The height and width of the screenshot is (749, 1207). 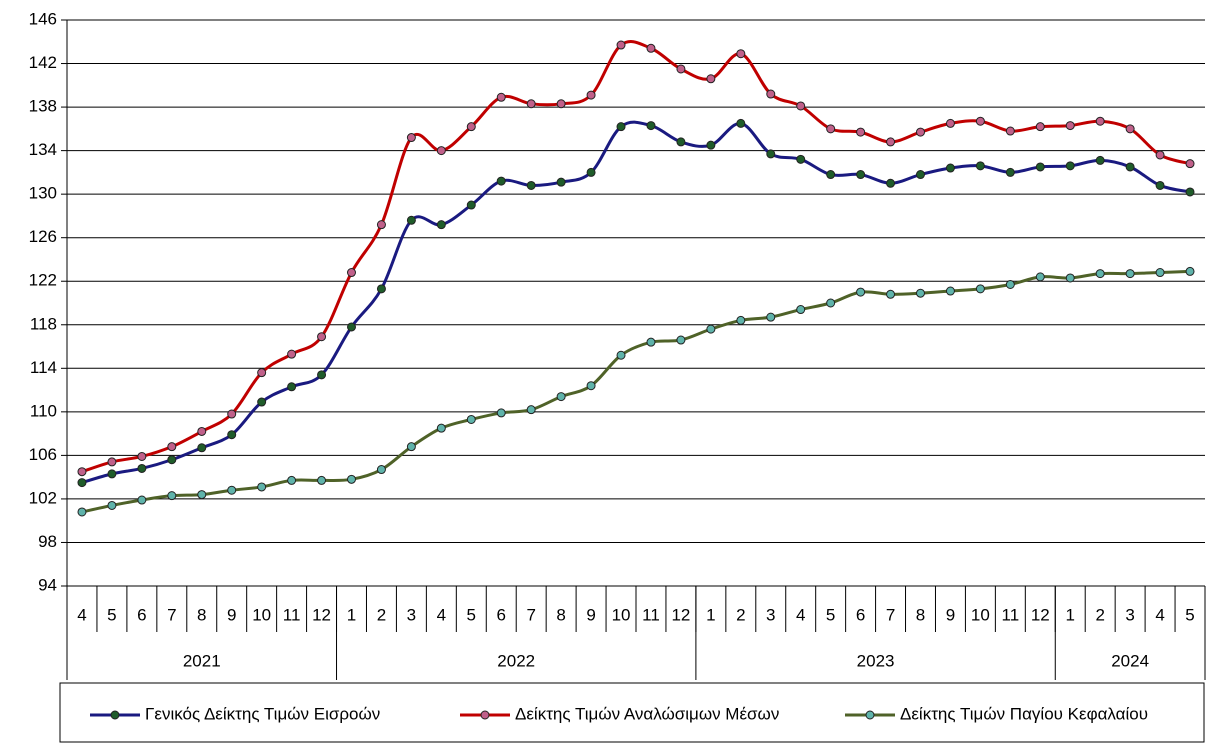 I want to click on legend-label: Γενικός Δείκτης Τιμών Εισροών, so click(x=262, y=713).